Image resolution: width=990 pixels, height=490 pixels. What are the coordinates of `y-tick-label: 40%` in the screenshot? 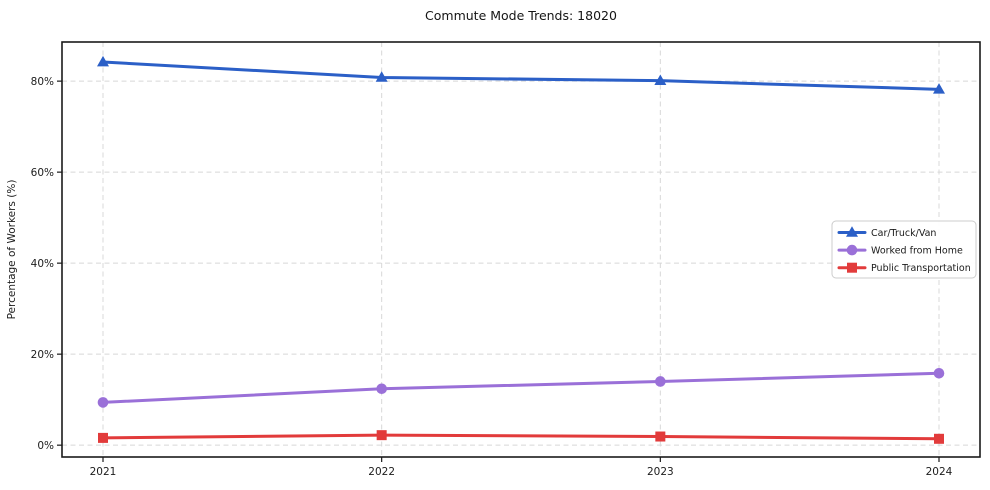 It's located at (42, 264).